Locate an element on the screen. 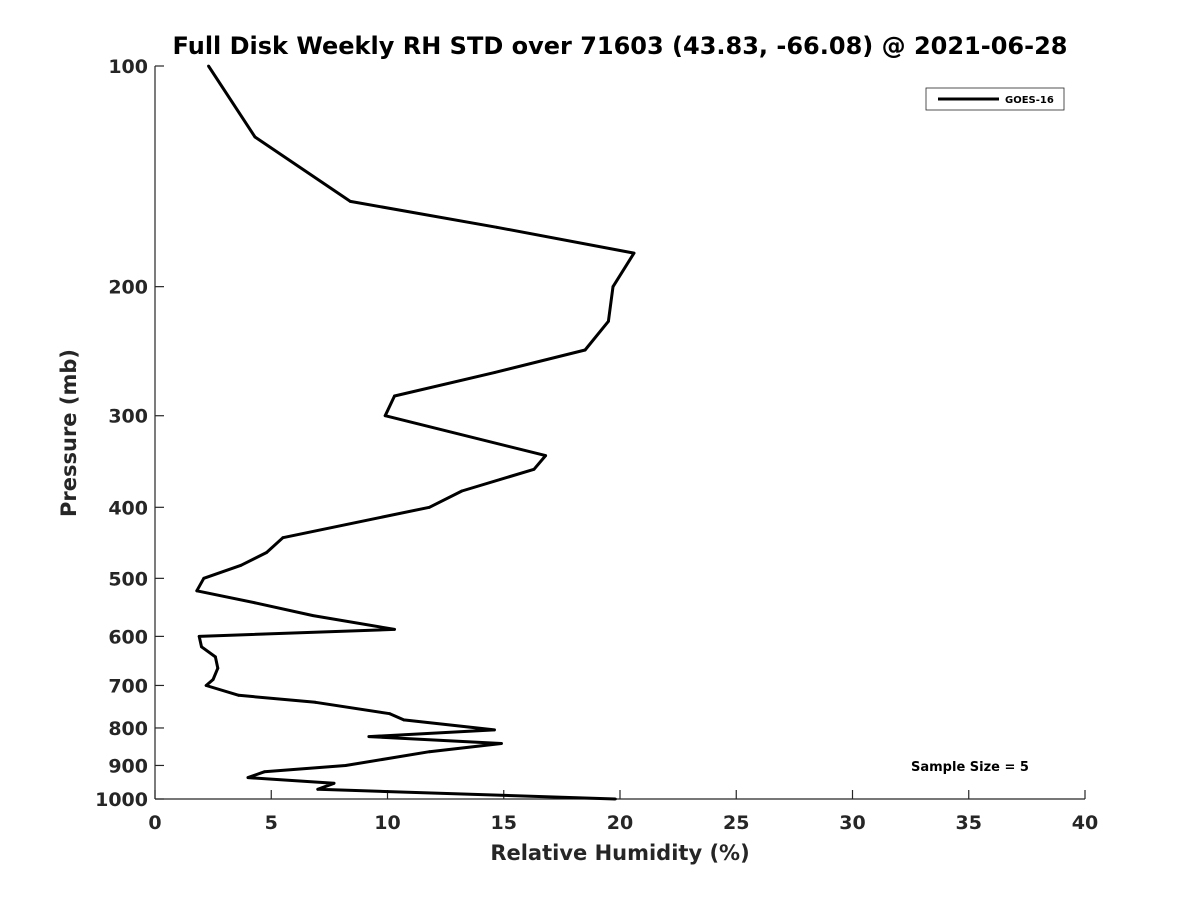 The image size is (1200, 900). y-tick-label: 200 is located at coordinates (128, 288).